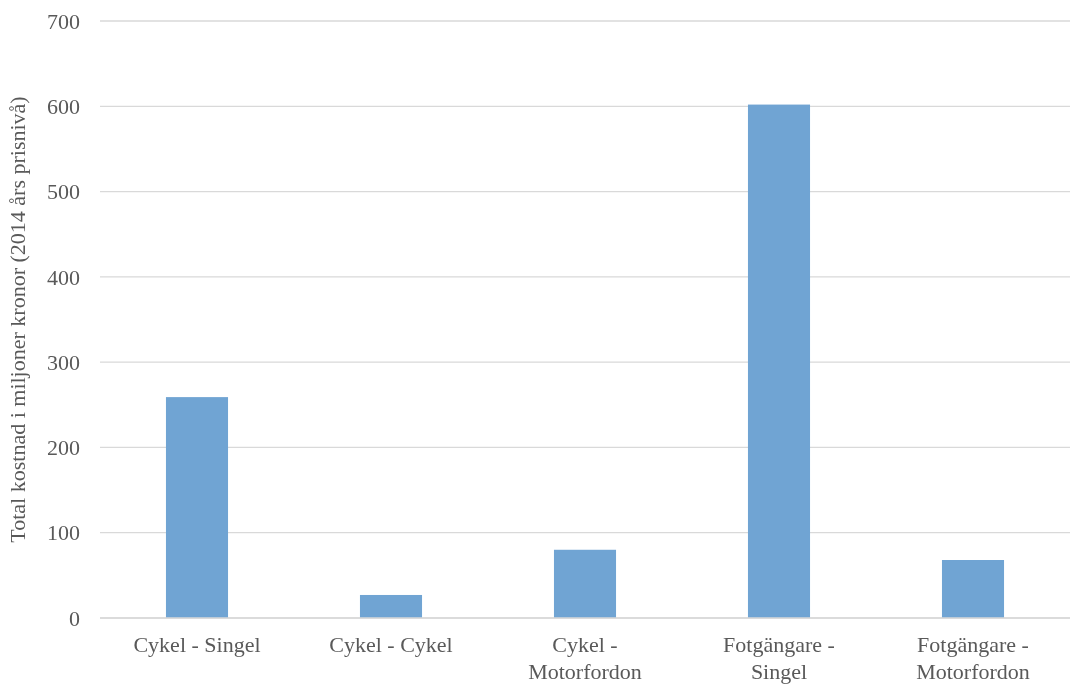 This screenshot has height=684, width=1071. I want to click on x-tick-label: Fotgängare - Motorfordon, so click(973, 658).